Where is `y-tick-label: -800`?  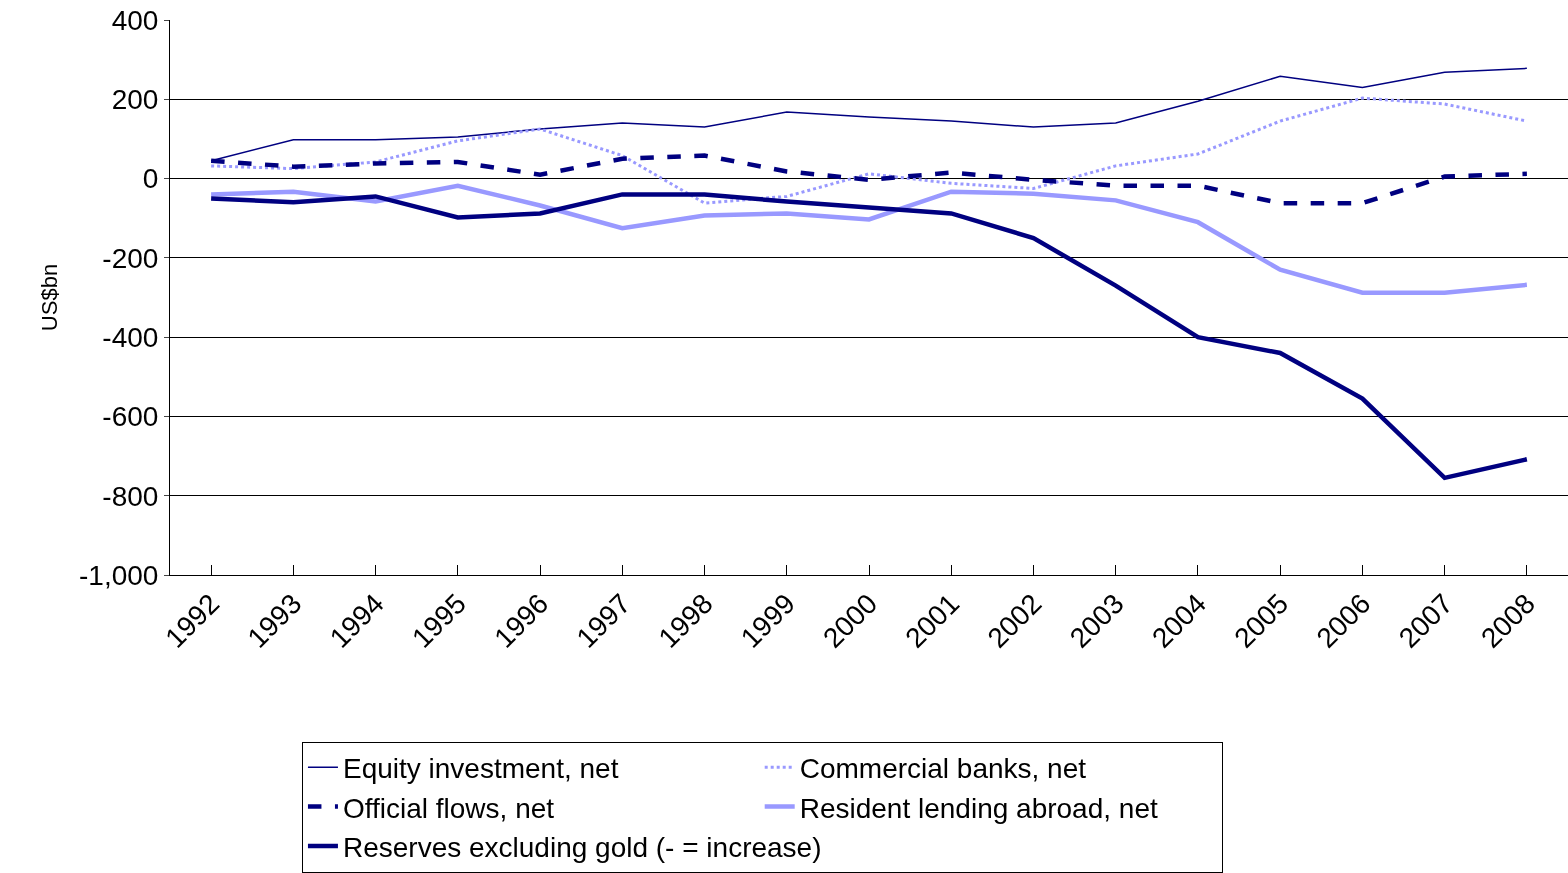 y-tick-label: -800 is located at coordinates (130, 496).